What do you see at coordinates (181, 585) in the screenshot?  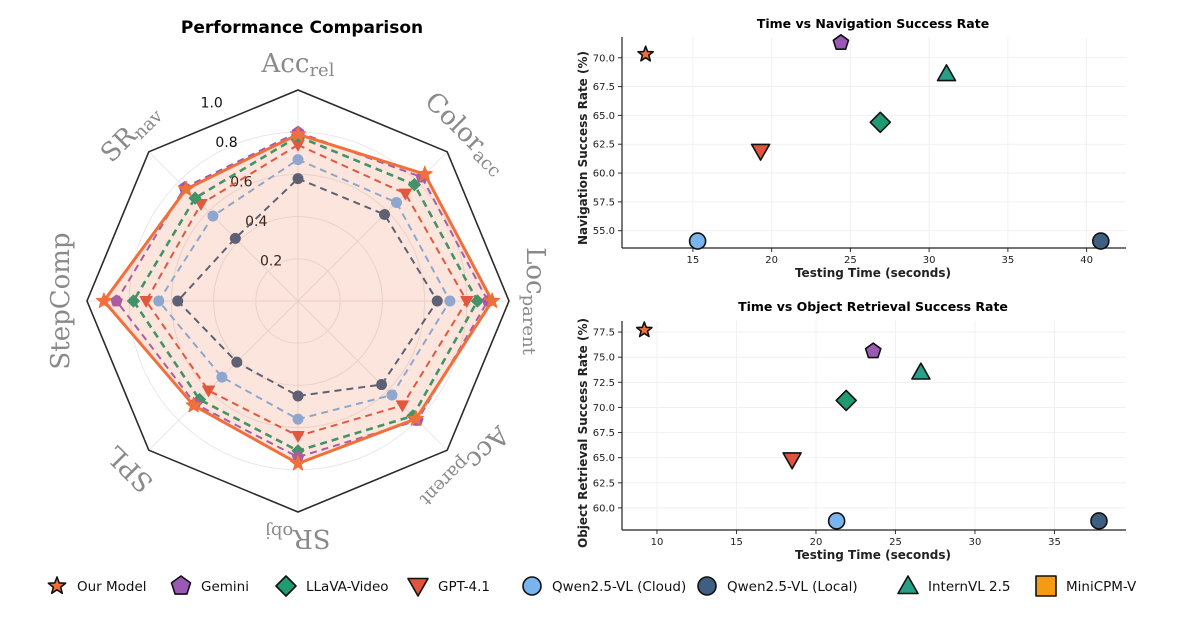 I see `legend-marker-gemini` at bounding box center [181, 585].